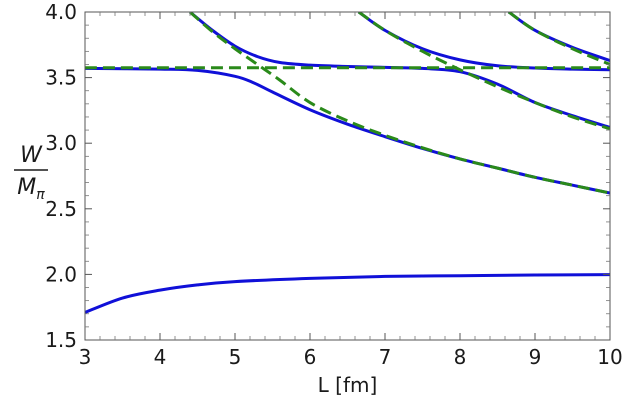 This screenshot has height=403, width=623. Describe the element at coordinates (348, 385) in the screenshot. I see `x-axis-label: L [fm]` at that location.